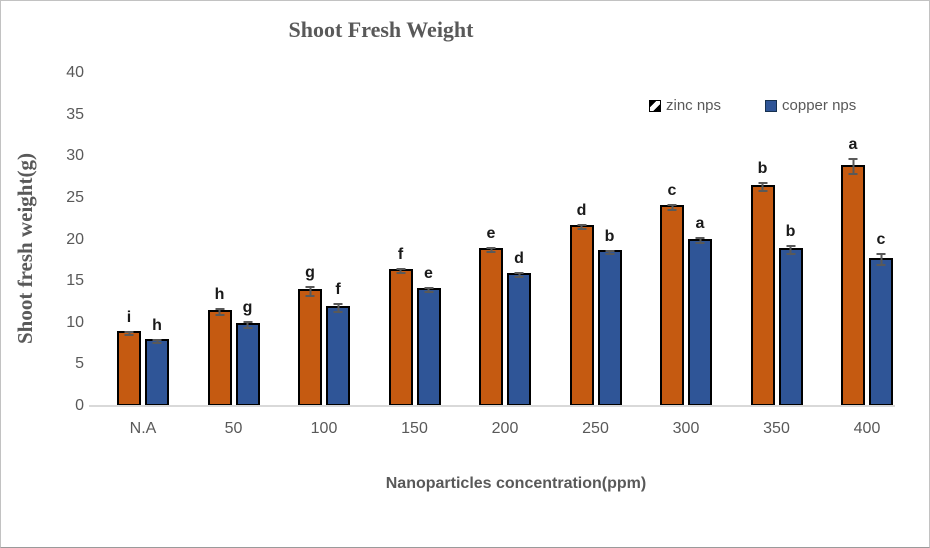 This screenshot has width=930, height=548. I want to click on y-tick-label-35: 35, so click(75, 114).